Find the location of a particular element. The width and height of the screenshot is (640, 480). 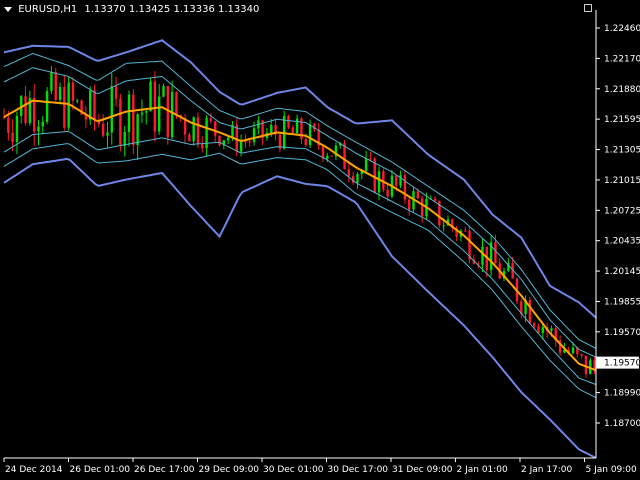

x-tick-label: 5 Jan 09:00 is located at coordinates (612, 470).